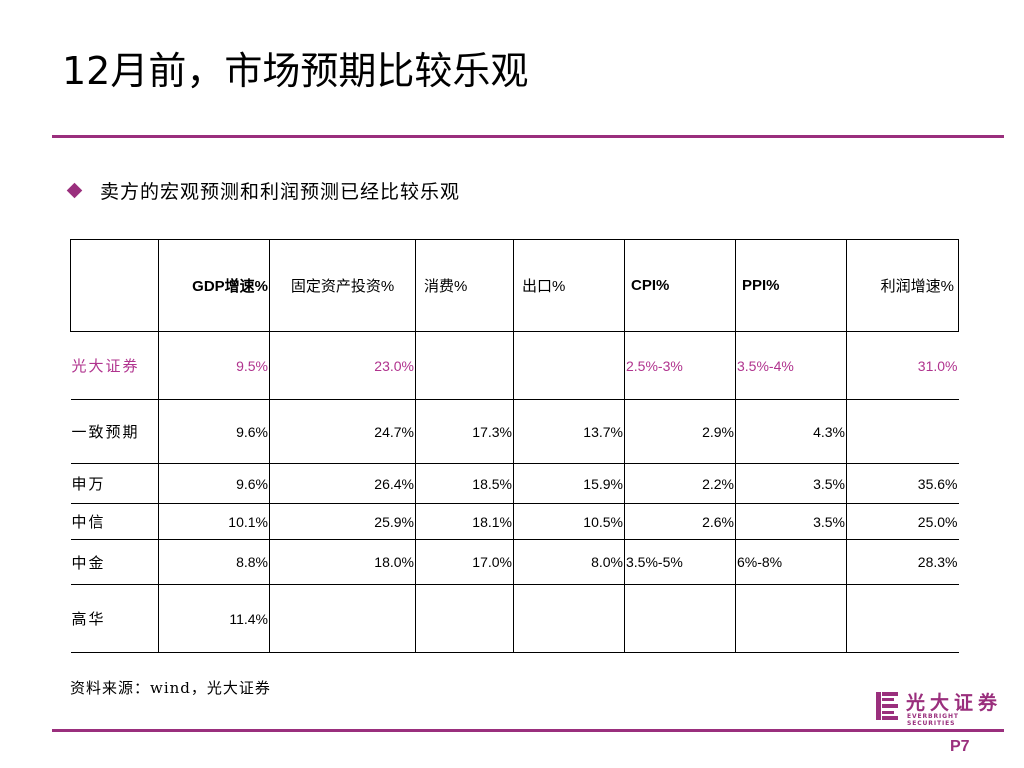 The image size is (1024, 768). I want to click on table-cell: 18.1%, so click(464, 521).